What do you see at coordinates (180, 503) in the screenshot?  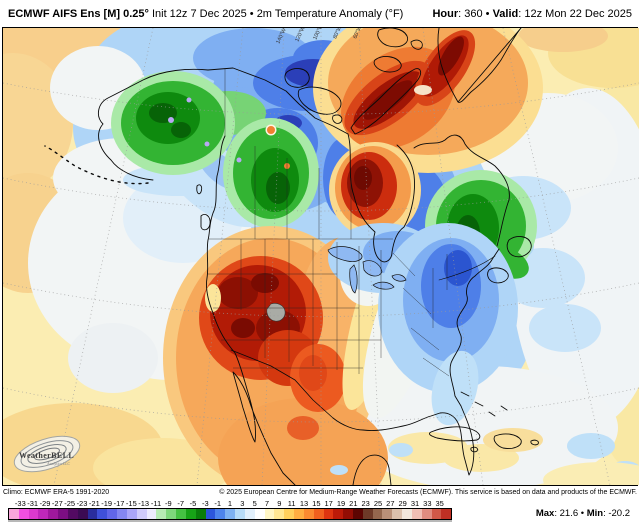 I see `colorbar-tick-label: -7` at bounding box center [180, 503].